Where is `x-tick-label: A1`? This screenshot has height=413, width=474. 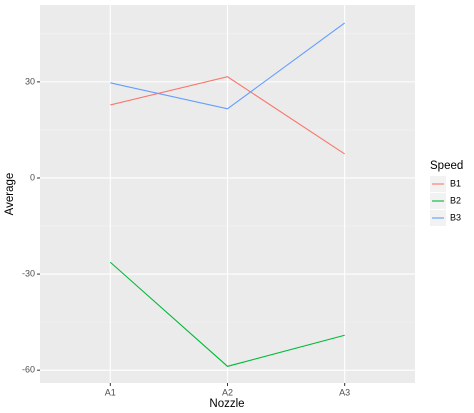
x-tick-label: A1 is located at coordinates (110, 392).